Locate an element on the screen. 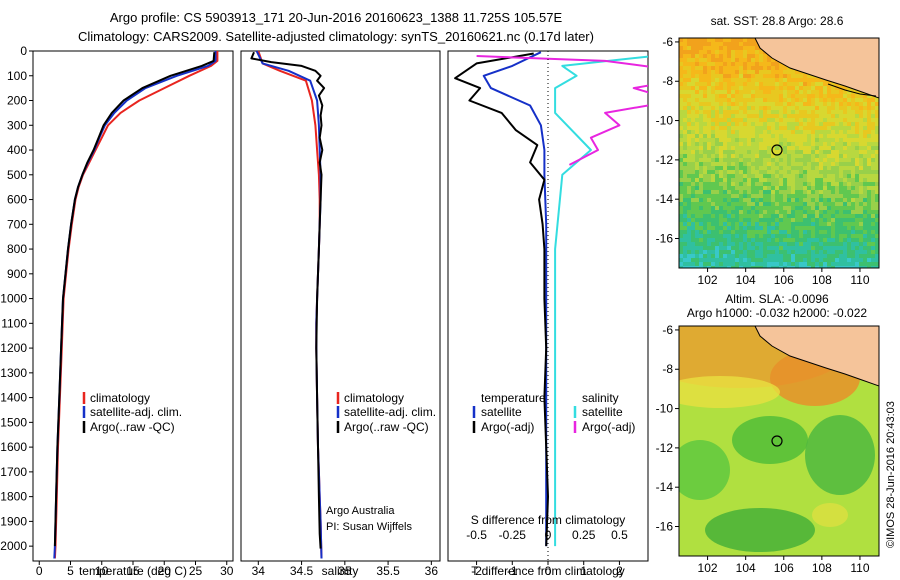 This screenshot has width=900, height=580. x-tick-label: -2 is located at coordinates (476, 571).